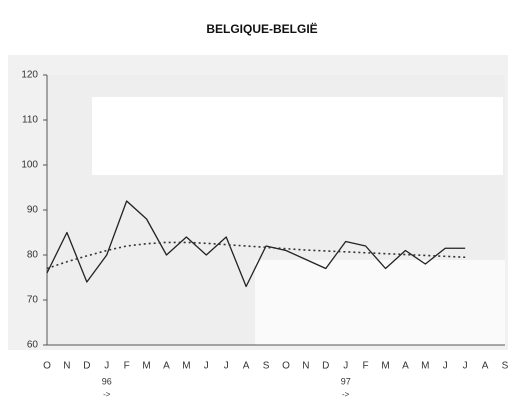 Image resolution: width=511 pixels, height=415 pixels. Describe the element at coordinates (30, 120) in the screenshot. I see `y-tick-label: 110` at that location.